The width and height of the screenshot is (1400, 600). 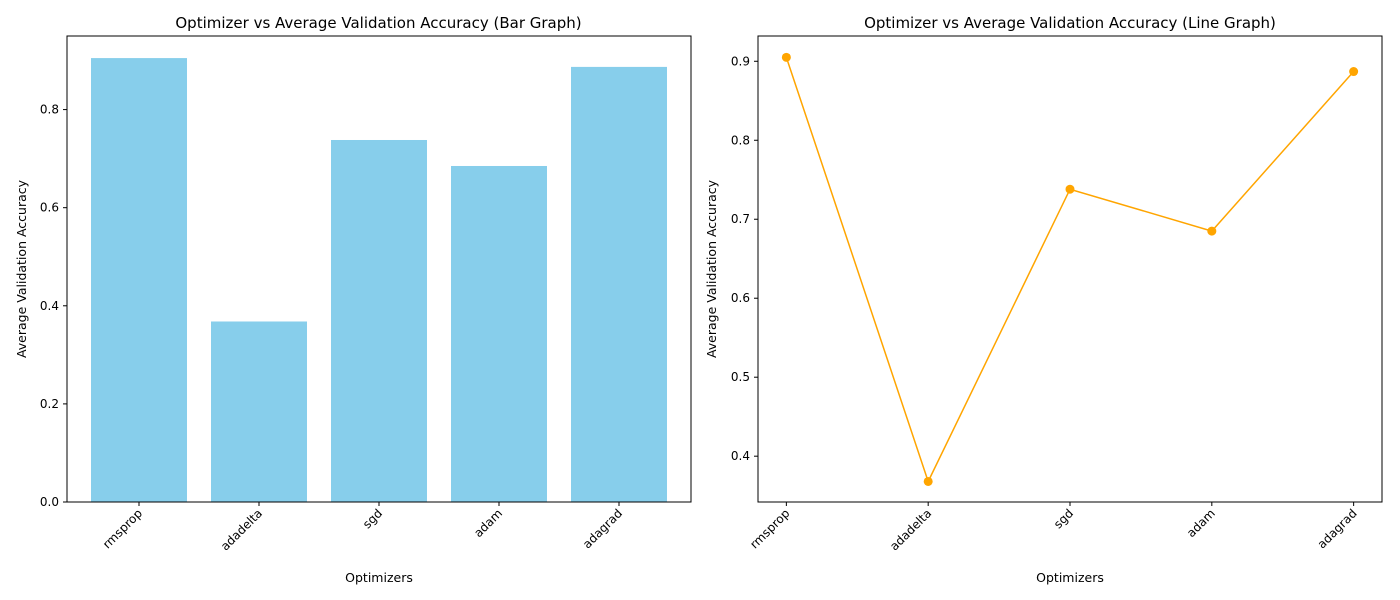 What do you see at coordinates (786, 57) in the screenshot?
I see `point-rmsprop` at bounding box center [786, 57].